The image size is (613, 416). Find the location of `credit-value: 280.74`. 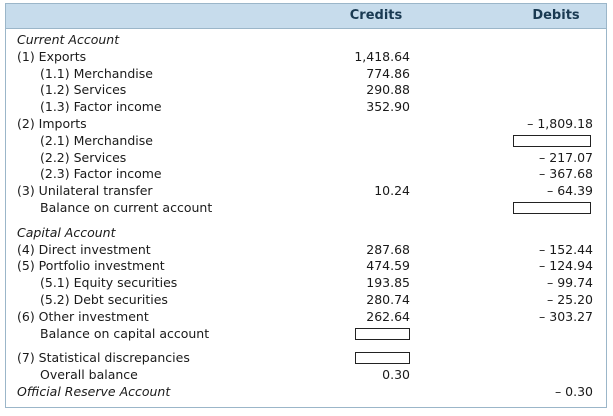

credit-value: 280.74 is located at coordinates (388, 299).